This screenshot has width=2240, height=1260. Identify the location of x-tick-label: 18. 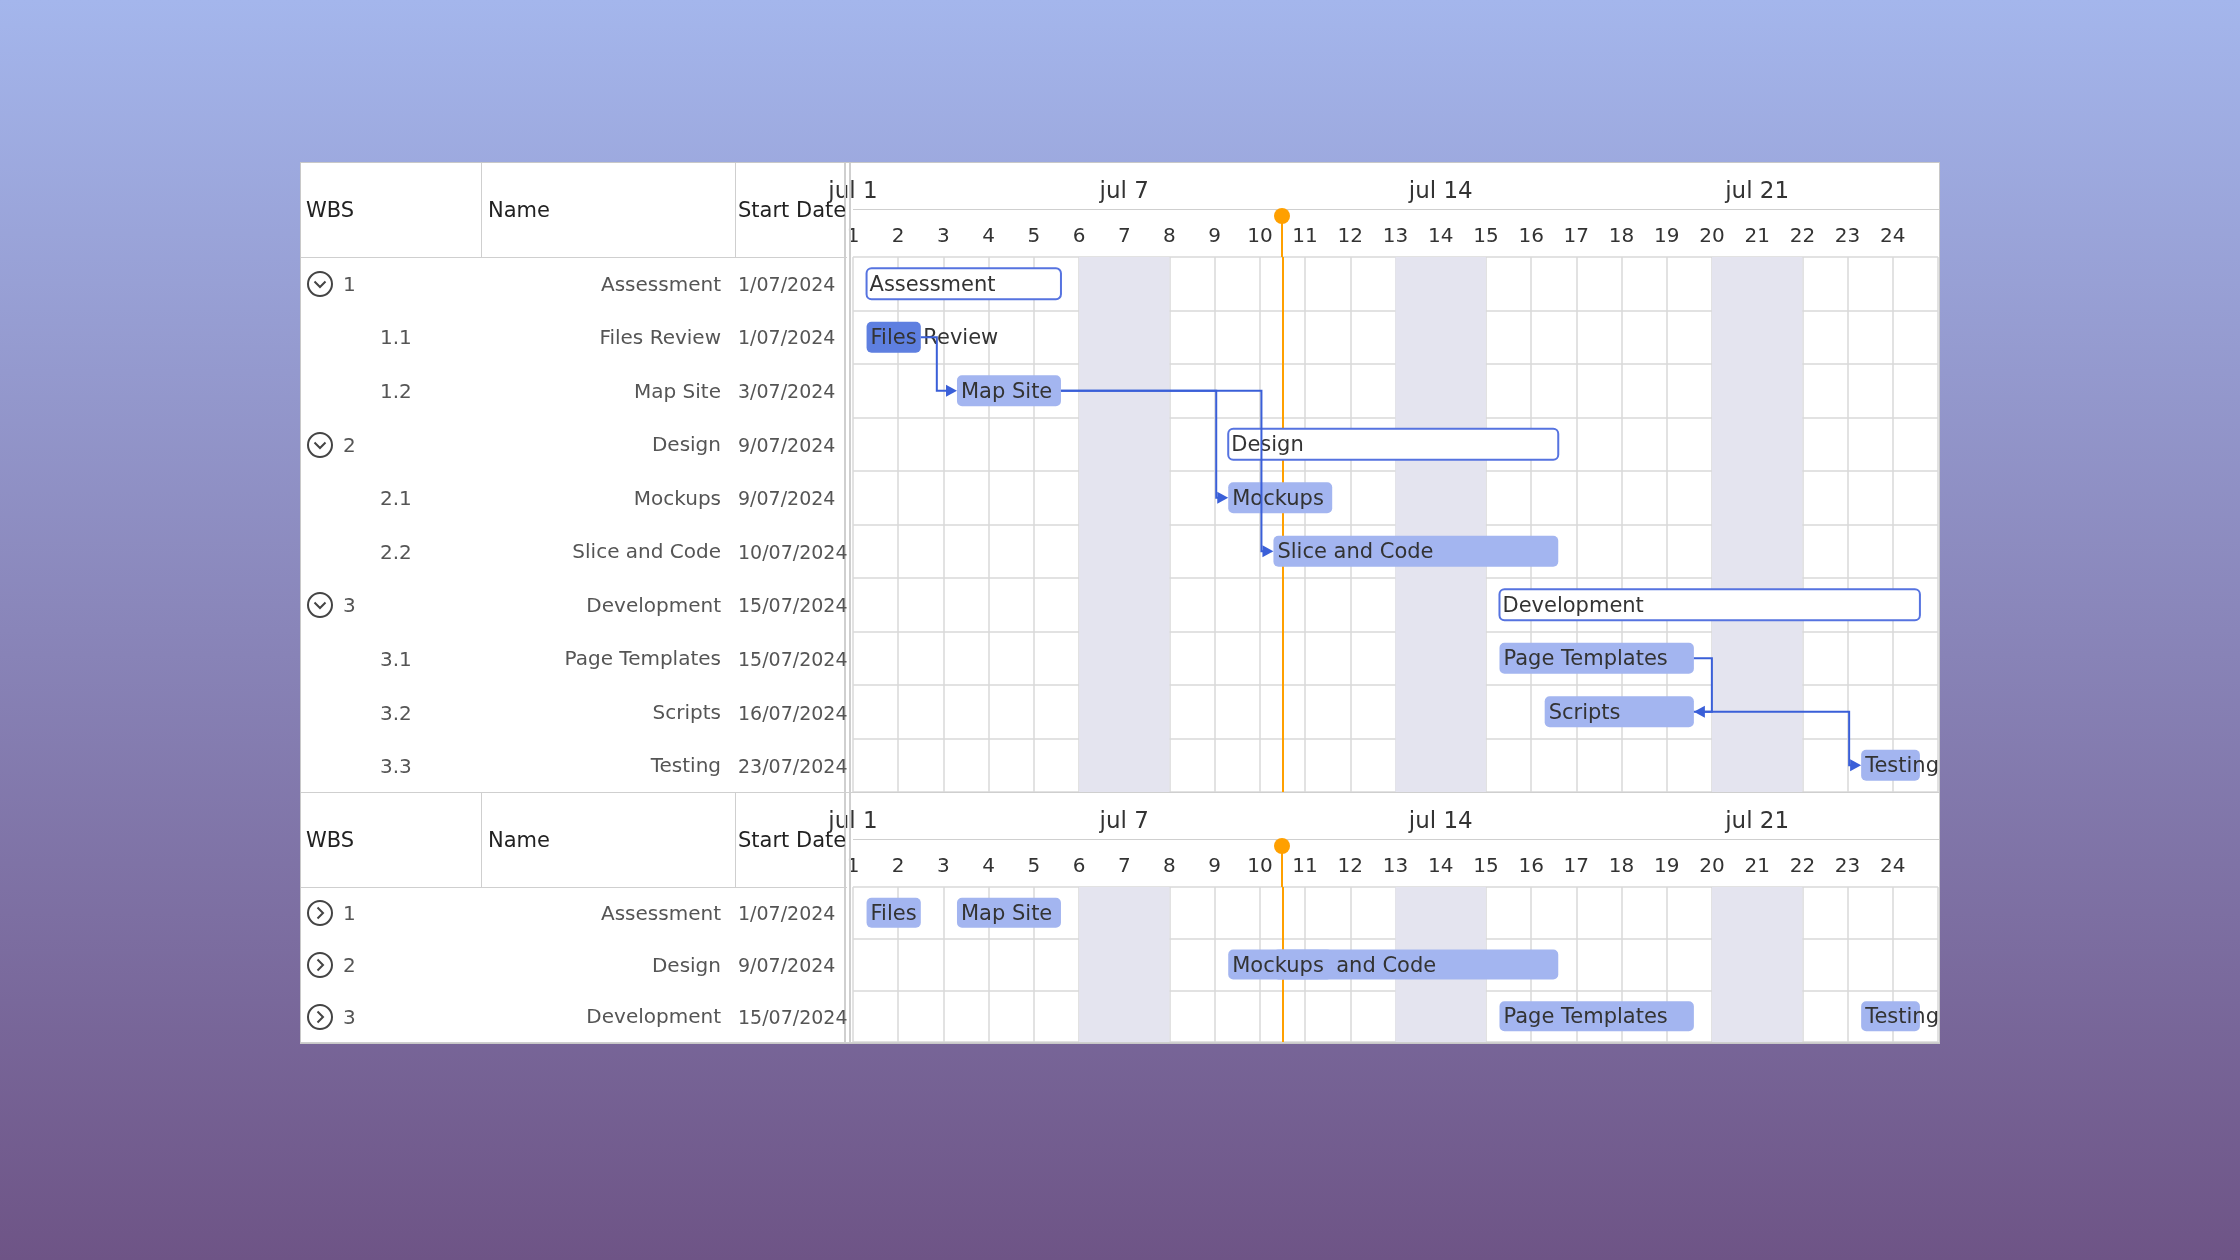
(1621, 865).